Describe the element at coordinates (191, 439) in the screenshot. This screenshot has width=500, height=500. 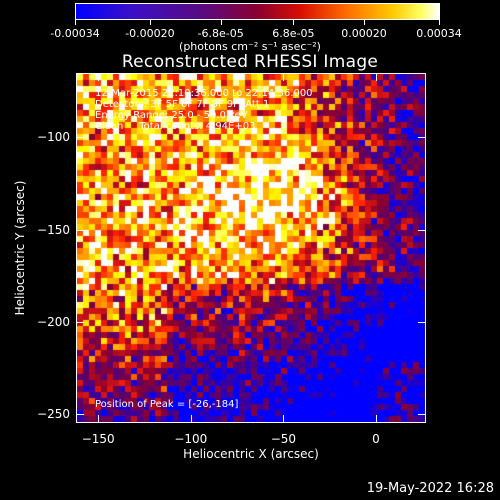
I see `x-tick-label: −100` at that location.